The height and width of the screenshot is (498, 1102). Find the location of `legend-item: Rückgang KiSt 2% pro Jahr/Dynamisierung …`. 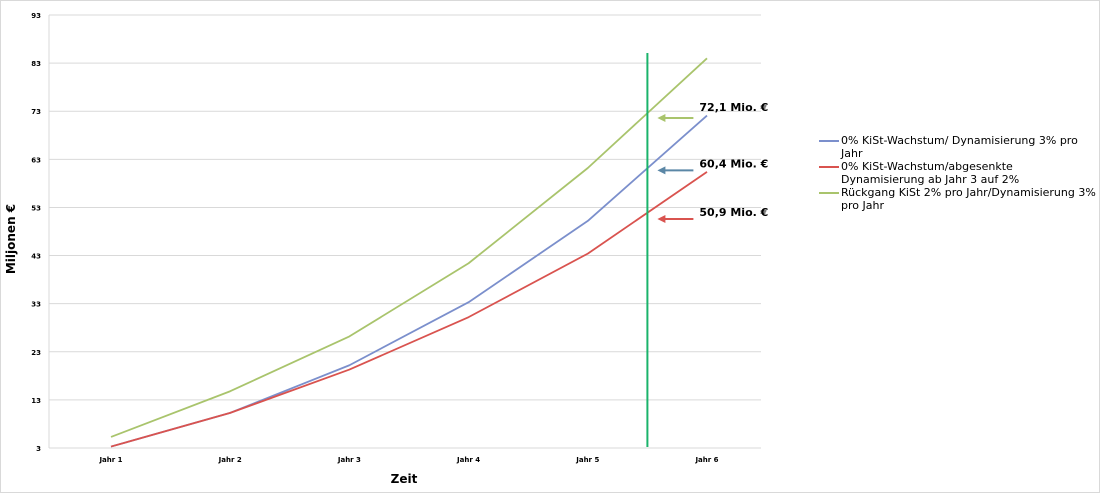

legend-item: Rückgang KiSt 2% pro Jahr/Dynamisierung … is located at coordinates (959, 199).